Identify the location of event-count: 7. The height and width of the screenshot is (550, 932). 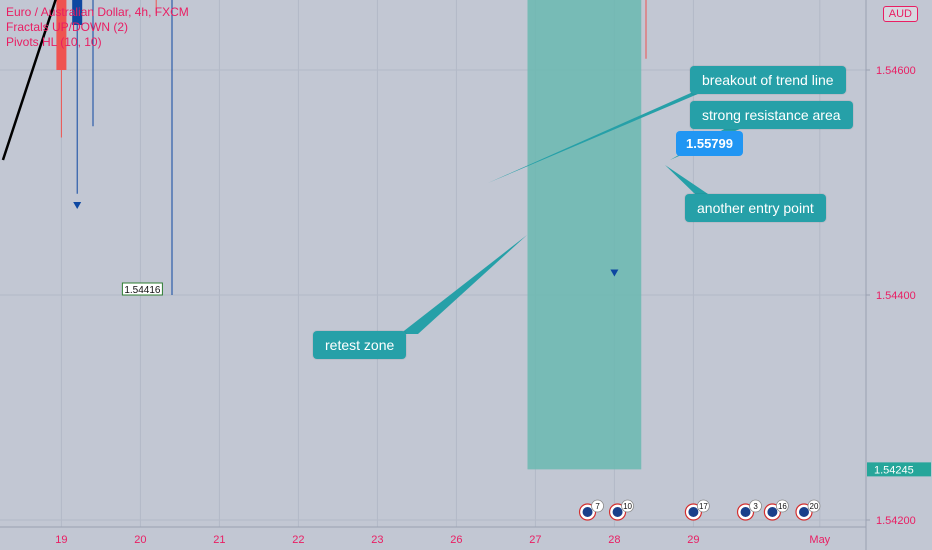
(597, 506).